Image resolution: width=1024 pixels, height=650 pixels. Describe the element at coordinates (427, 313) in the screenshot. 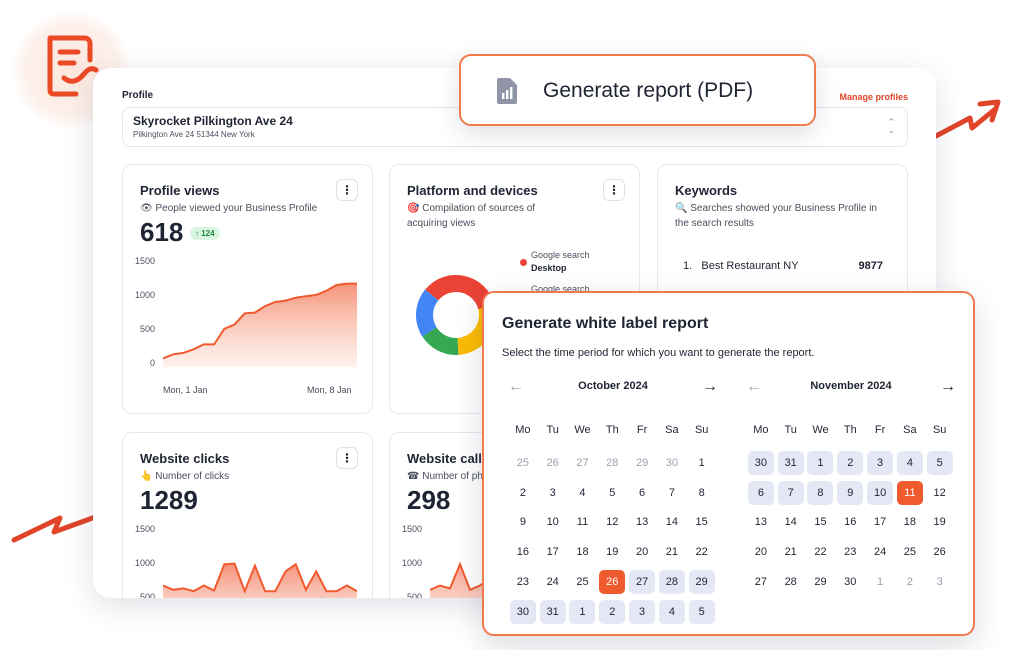

I see `pie-slice` at that location.